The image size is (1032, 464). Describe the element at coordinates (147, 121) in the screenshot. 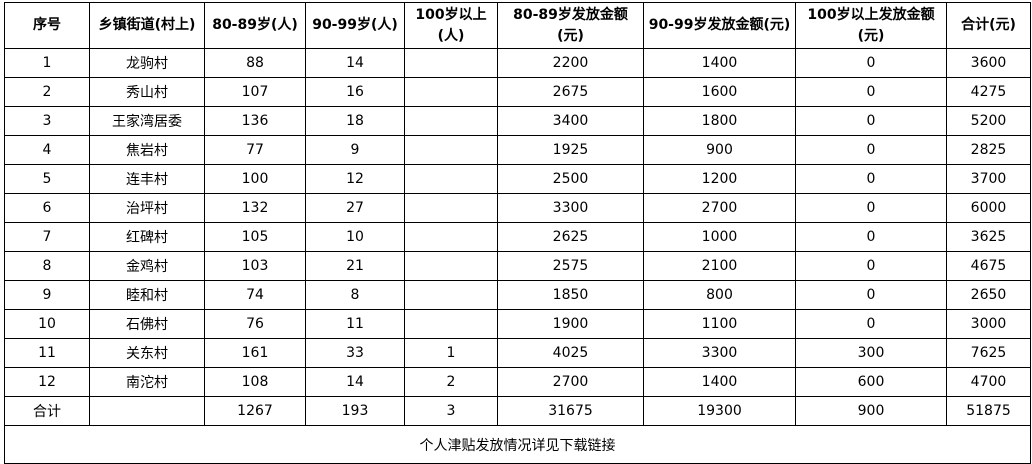

I see `table-cell: 王家湾居委` at that location.